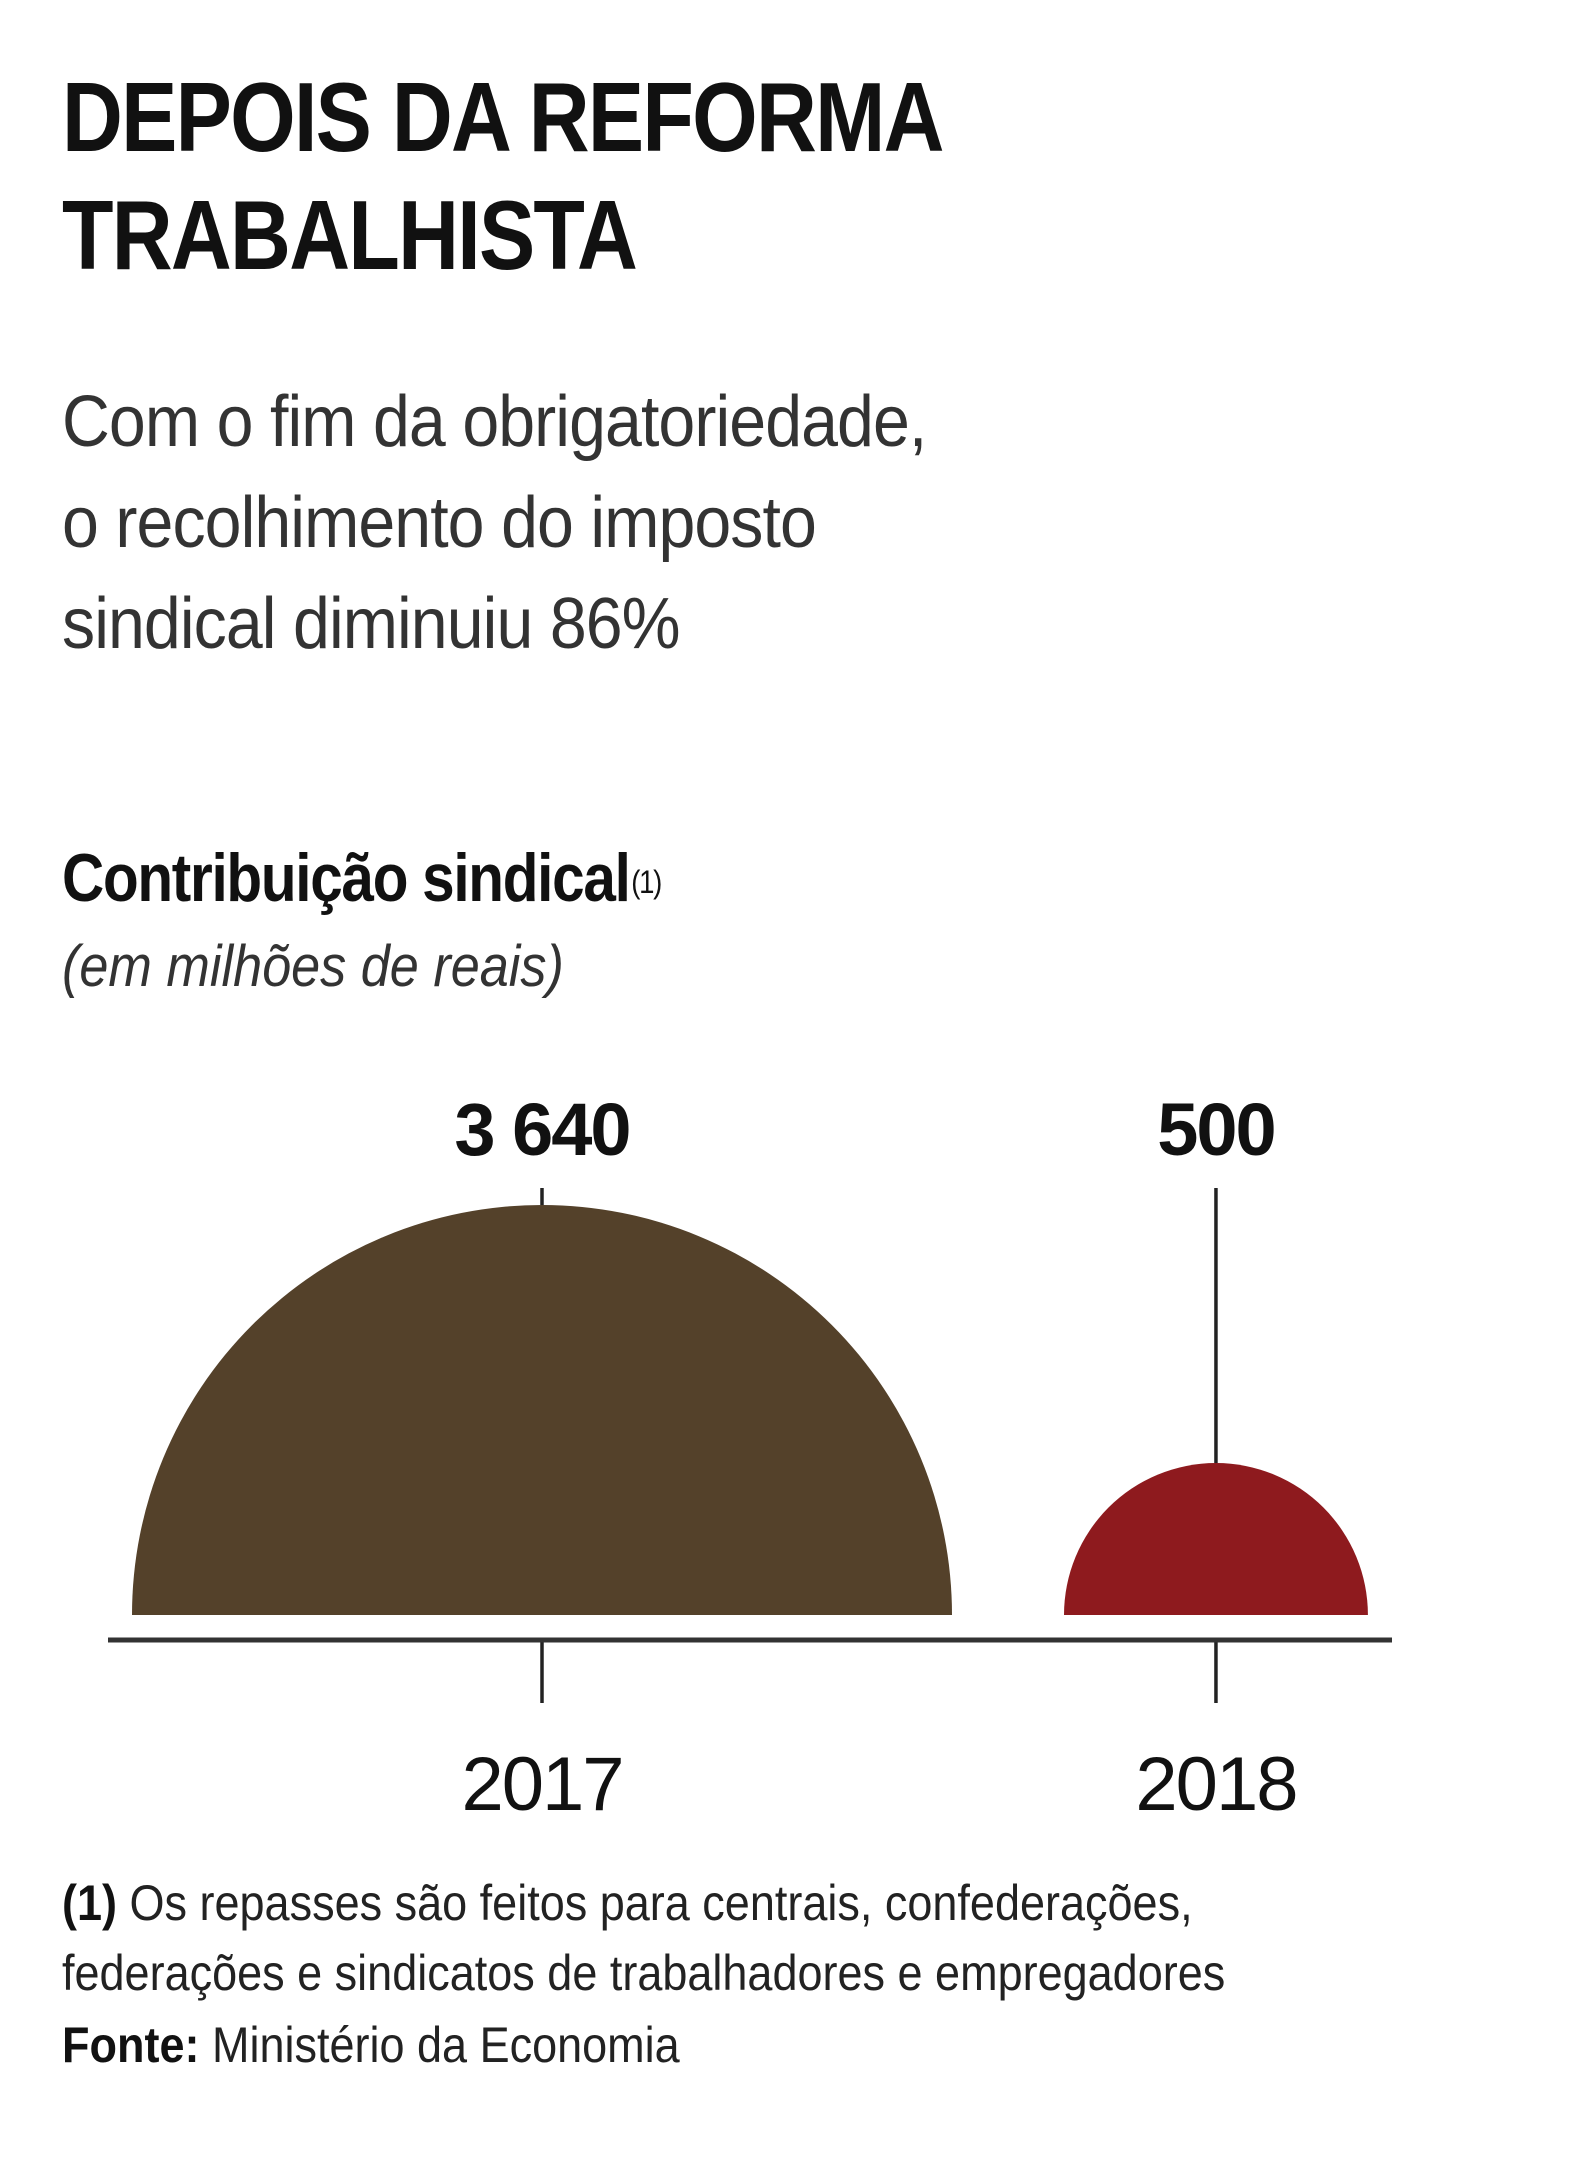 This screenshot has height=2160, width=1580. I want to click on subtitle-line-1: Com o fim da obrigatoriedade,, so click(494, 422).